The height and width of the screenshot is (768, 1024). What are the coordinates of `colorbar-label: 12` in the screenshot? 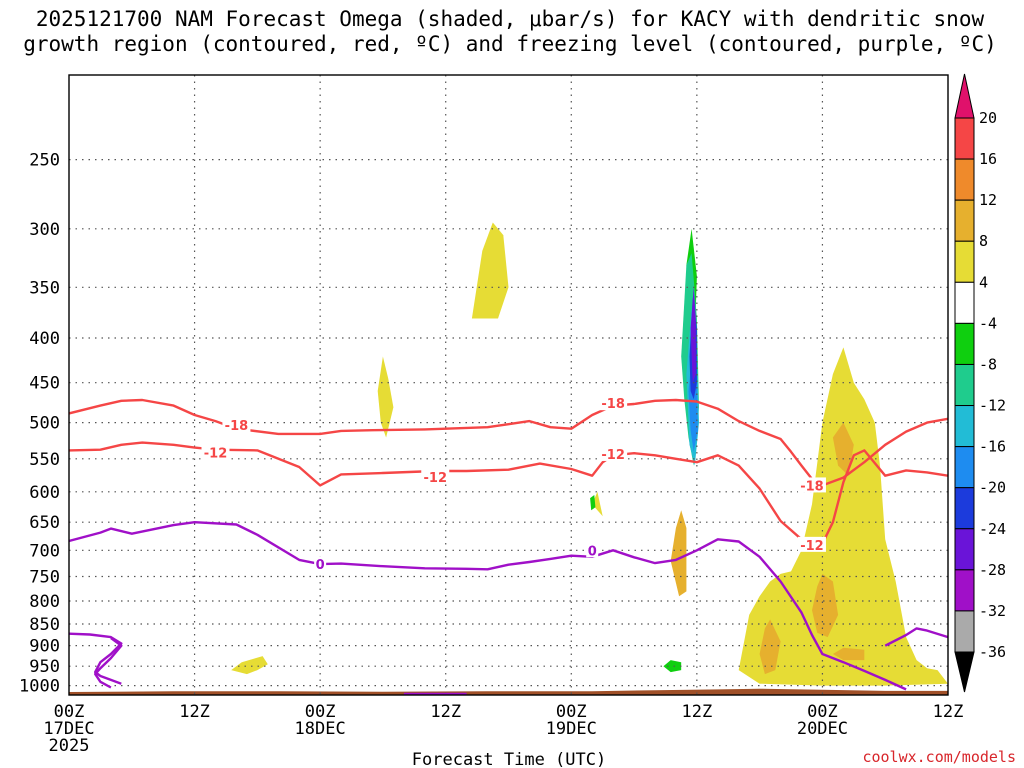 It's located at (988, 200).